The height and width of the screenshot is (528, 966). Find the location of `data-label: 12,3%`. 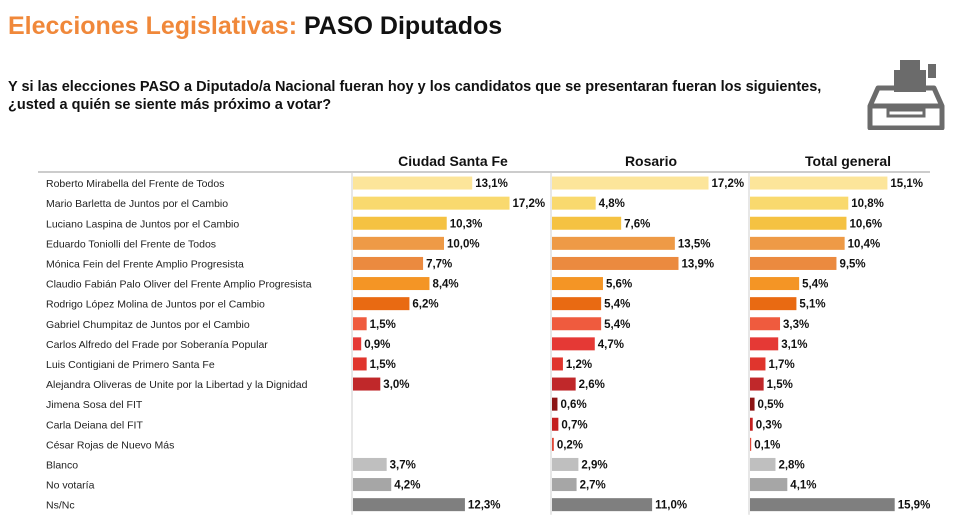

data-label: 12,3% is located at coordinates (484, 506).